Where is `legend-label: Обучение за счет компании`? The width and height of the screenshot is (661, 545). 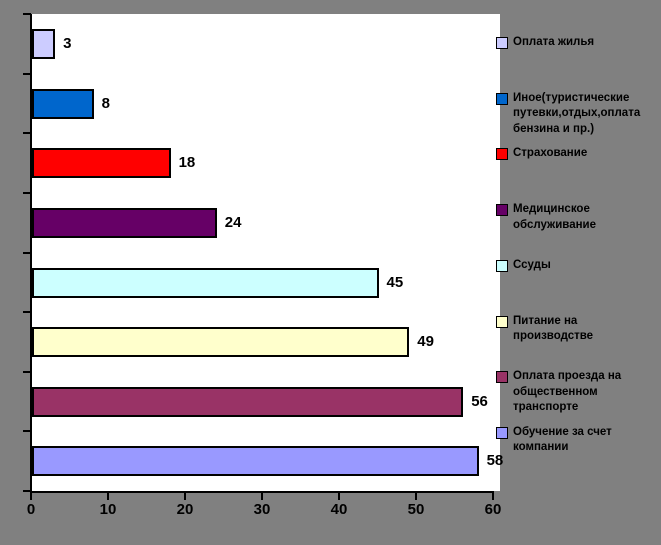 legend-label: Обучение за счет компании is located at coordinates (562, 439).